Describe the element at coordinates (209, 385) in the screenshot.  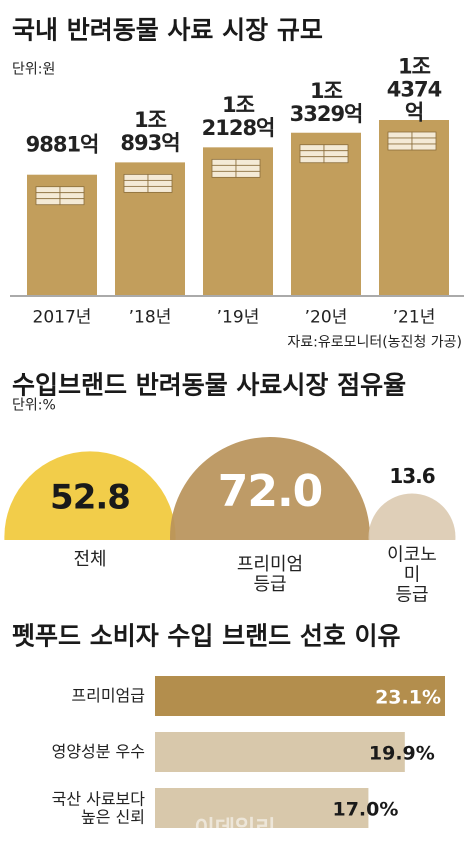
I see `chart-title: 수입브랜드 반려동물 사료시장 점유율` at that location.